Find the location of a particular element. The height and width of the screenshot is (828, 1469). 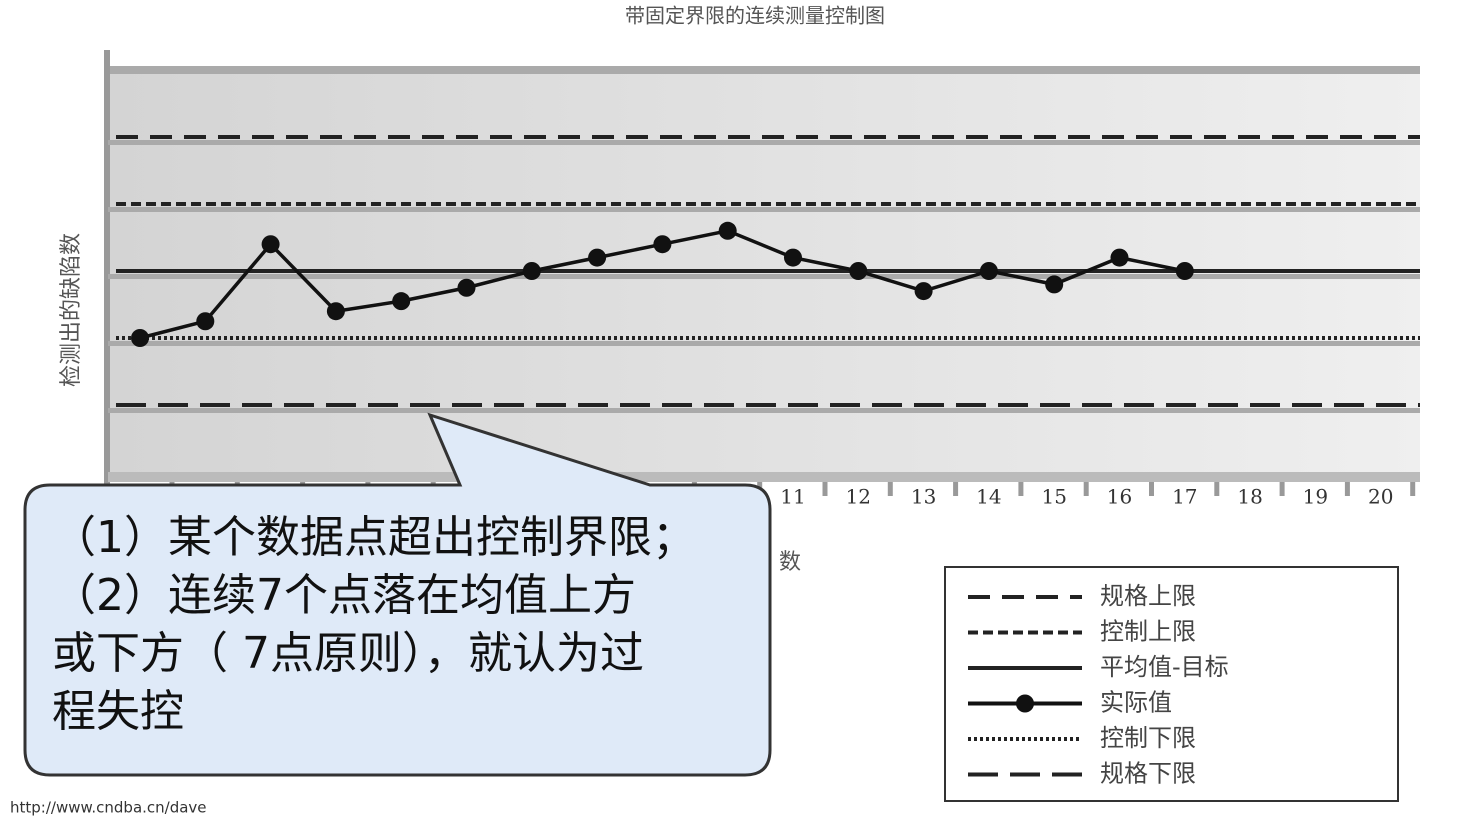

legend is located at coordinates (1171, 684).